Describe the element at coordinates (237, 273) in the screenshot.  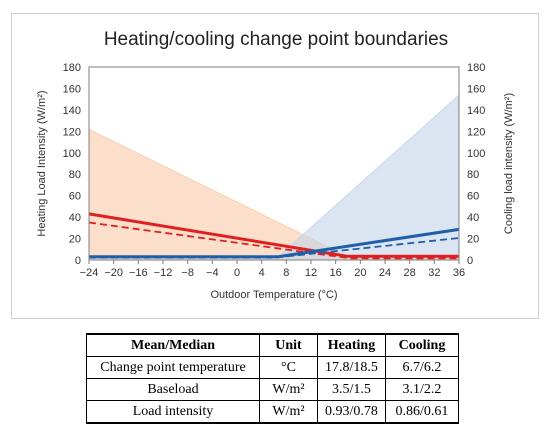
I see `x-tick-label: 0` at that location.